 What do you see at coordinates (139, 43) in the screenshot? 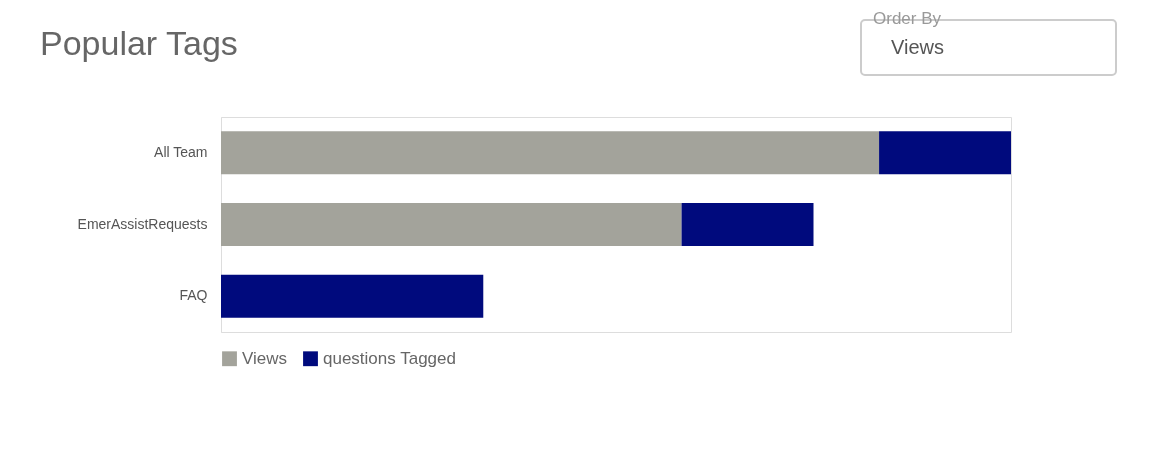
I see `chart-title: Popular Tags` at bounding box center [139, 43].